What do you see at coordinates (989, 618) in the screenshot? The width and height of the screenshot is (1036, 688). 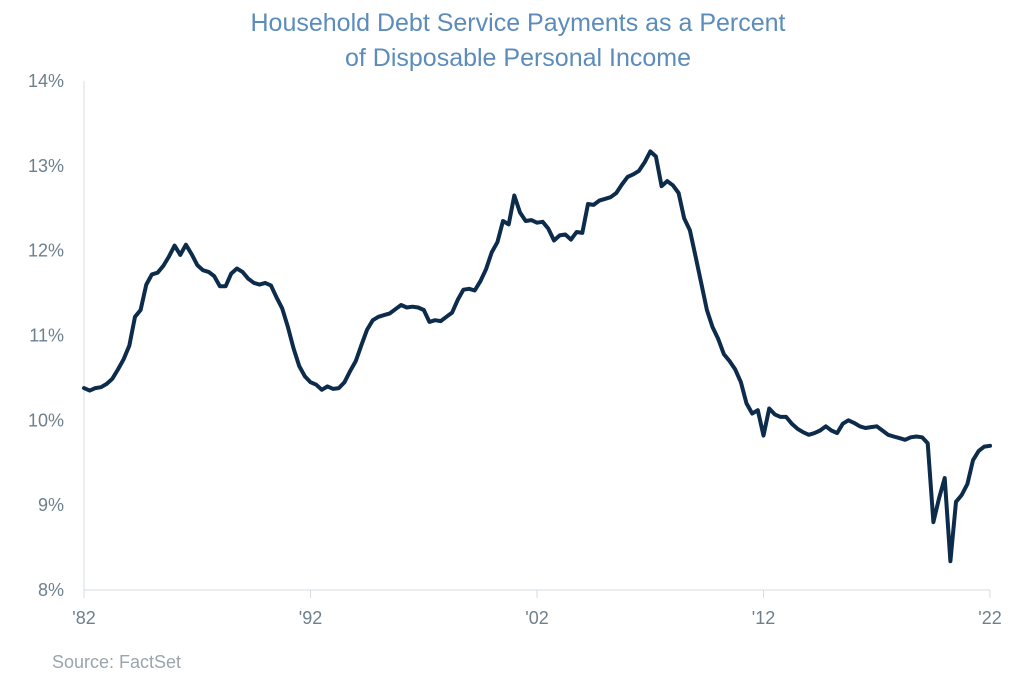 I see `x-tick-label: '22` at bounding box center [989, 618].